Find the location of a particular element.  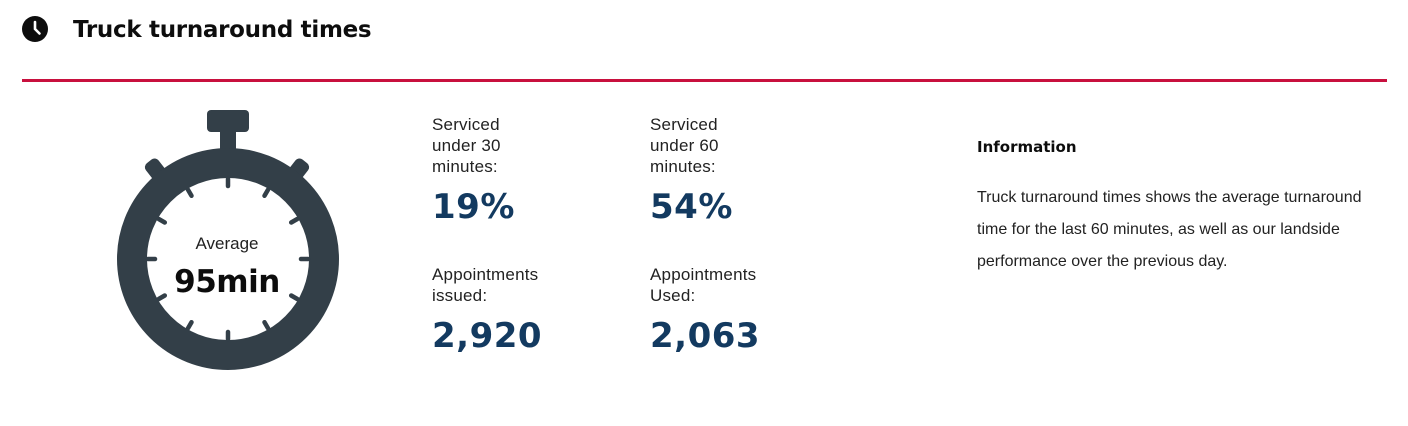

stat-appointments-used: Appointments Used: 2,063 is located at coordinates (745, 310).